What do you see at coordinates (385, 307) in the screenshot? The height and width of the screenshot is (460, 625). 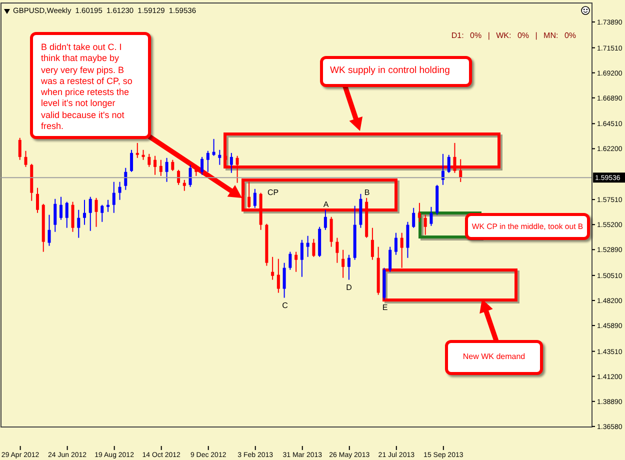 I see `annotation: E` at bounding box center [385, 307].